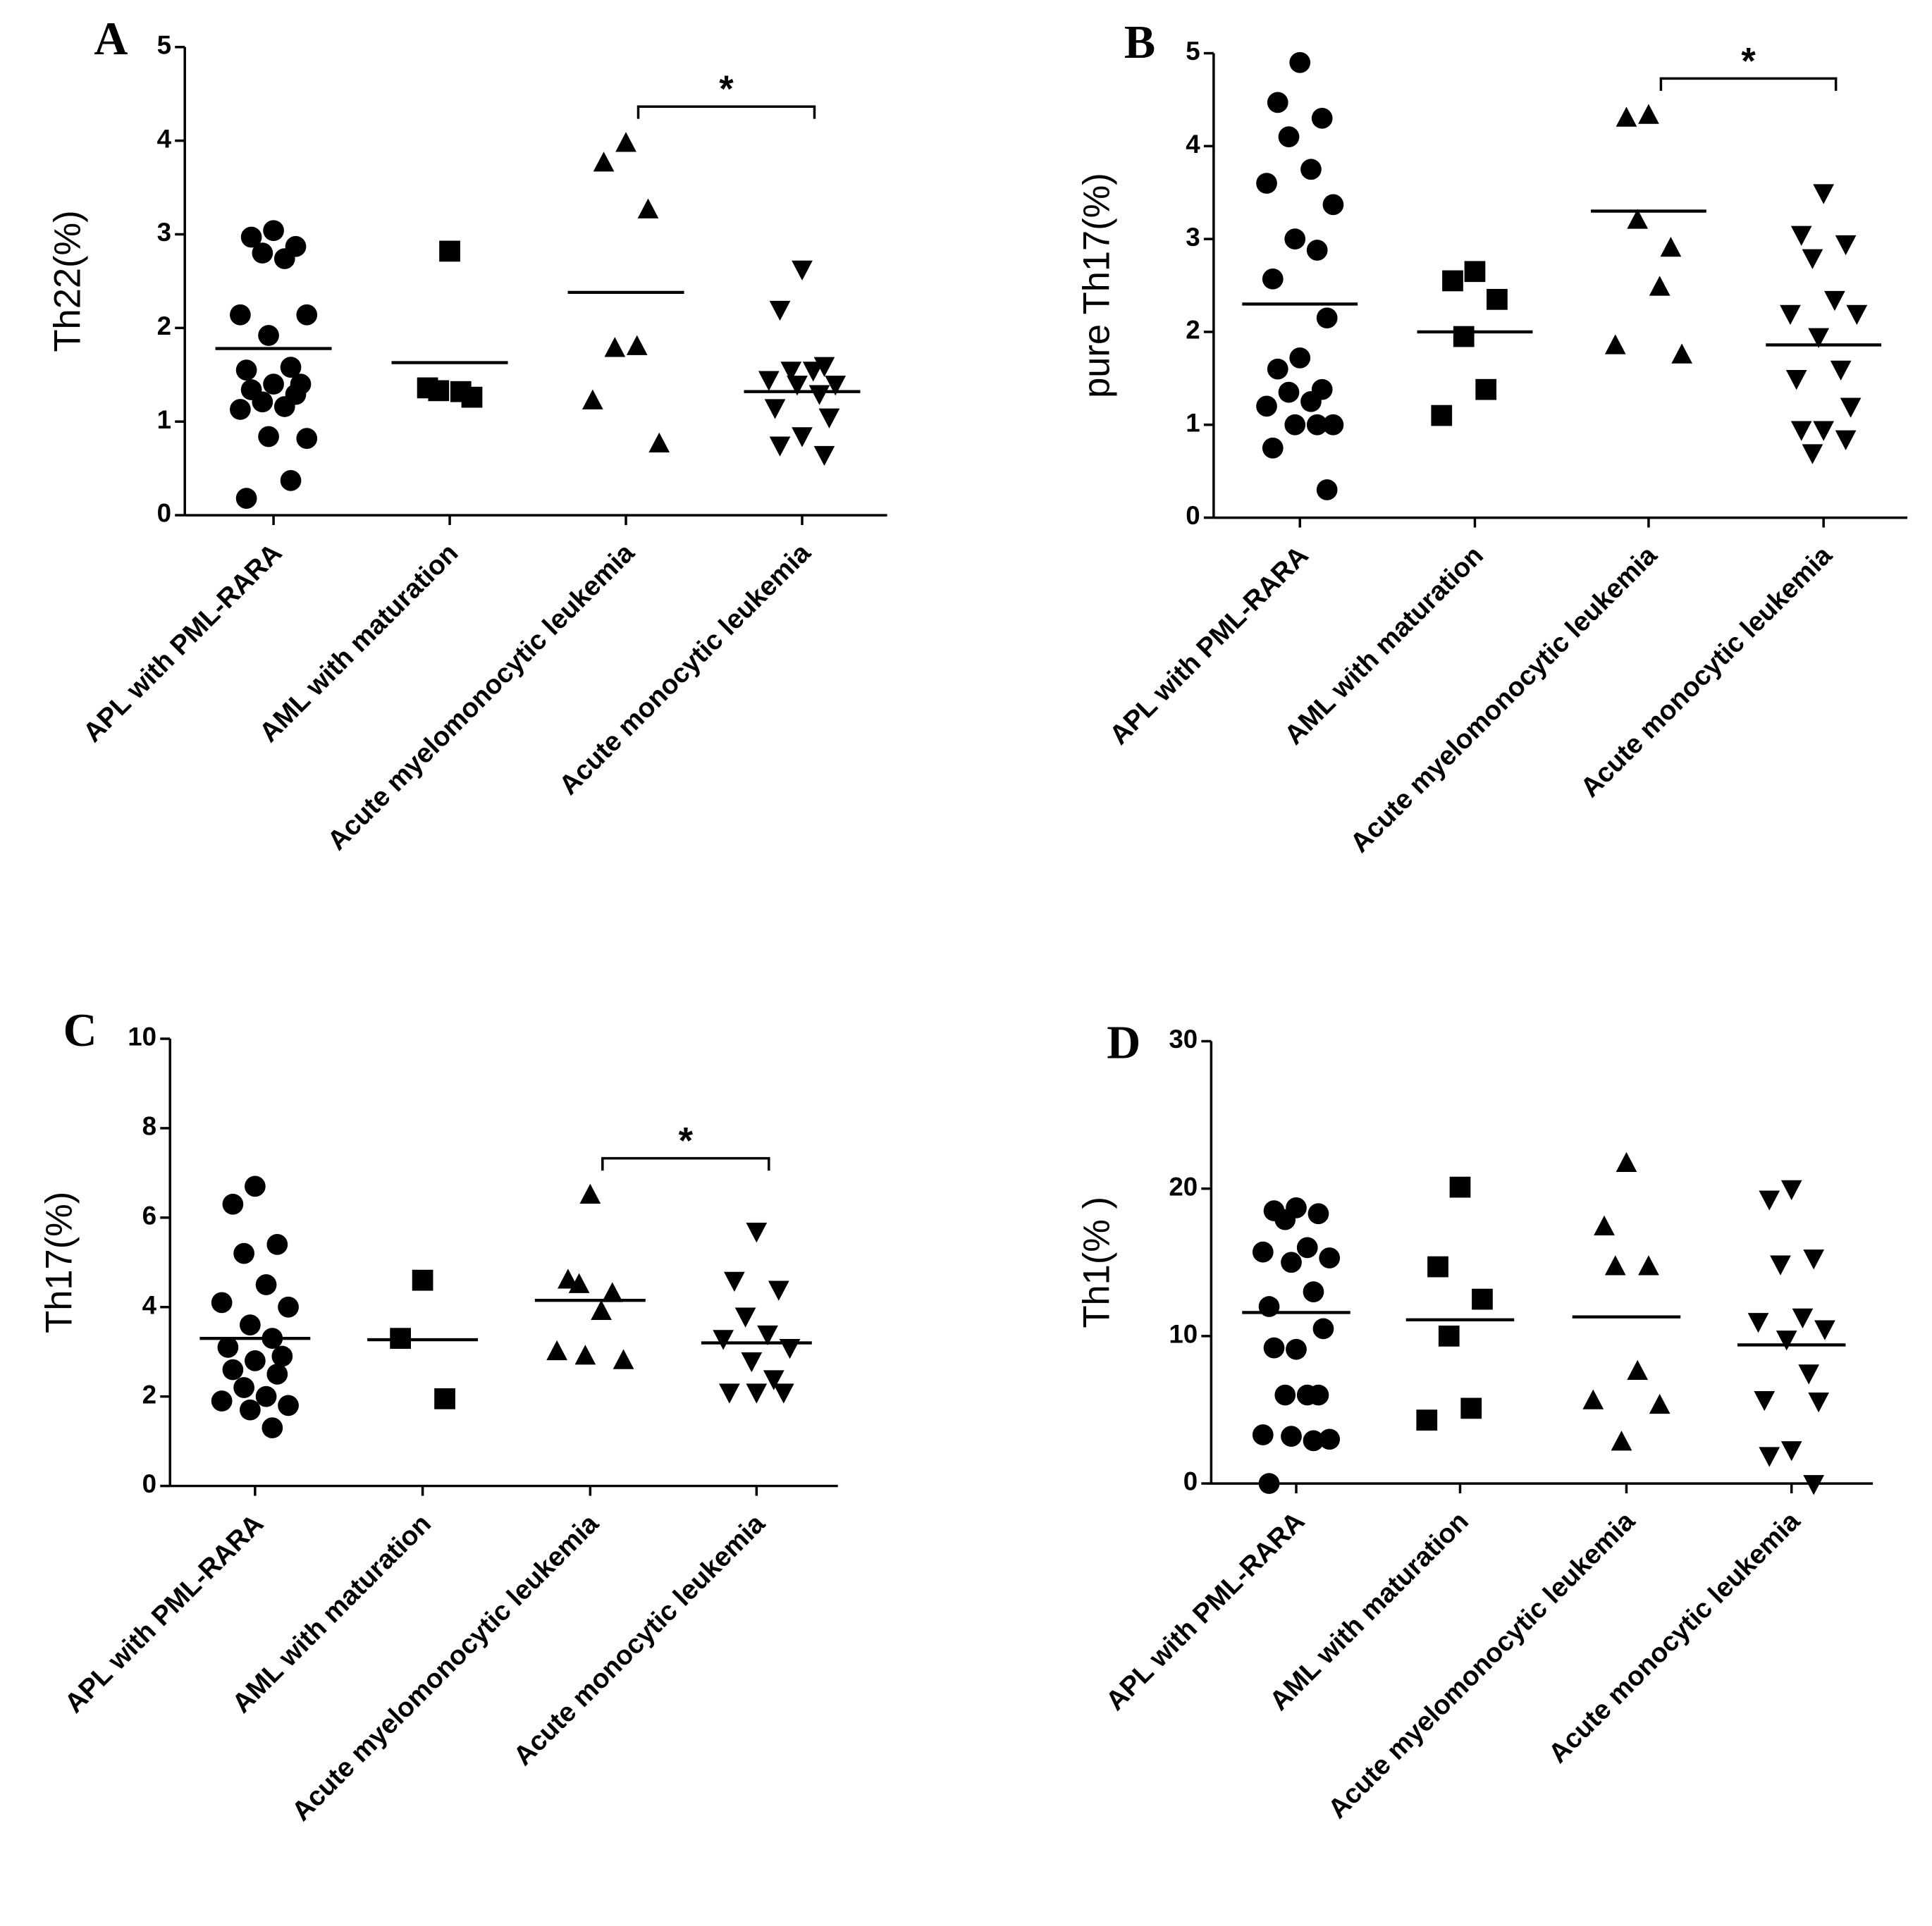 This screenshot has height=1926, width=1932. I want to click on y-tick-label: 2, so click(164, 325).